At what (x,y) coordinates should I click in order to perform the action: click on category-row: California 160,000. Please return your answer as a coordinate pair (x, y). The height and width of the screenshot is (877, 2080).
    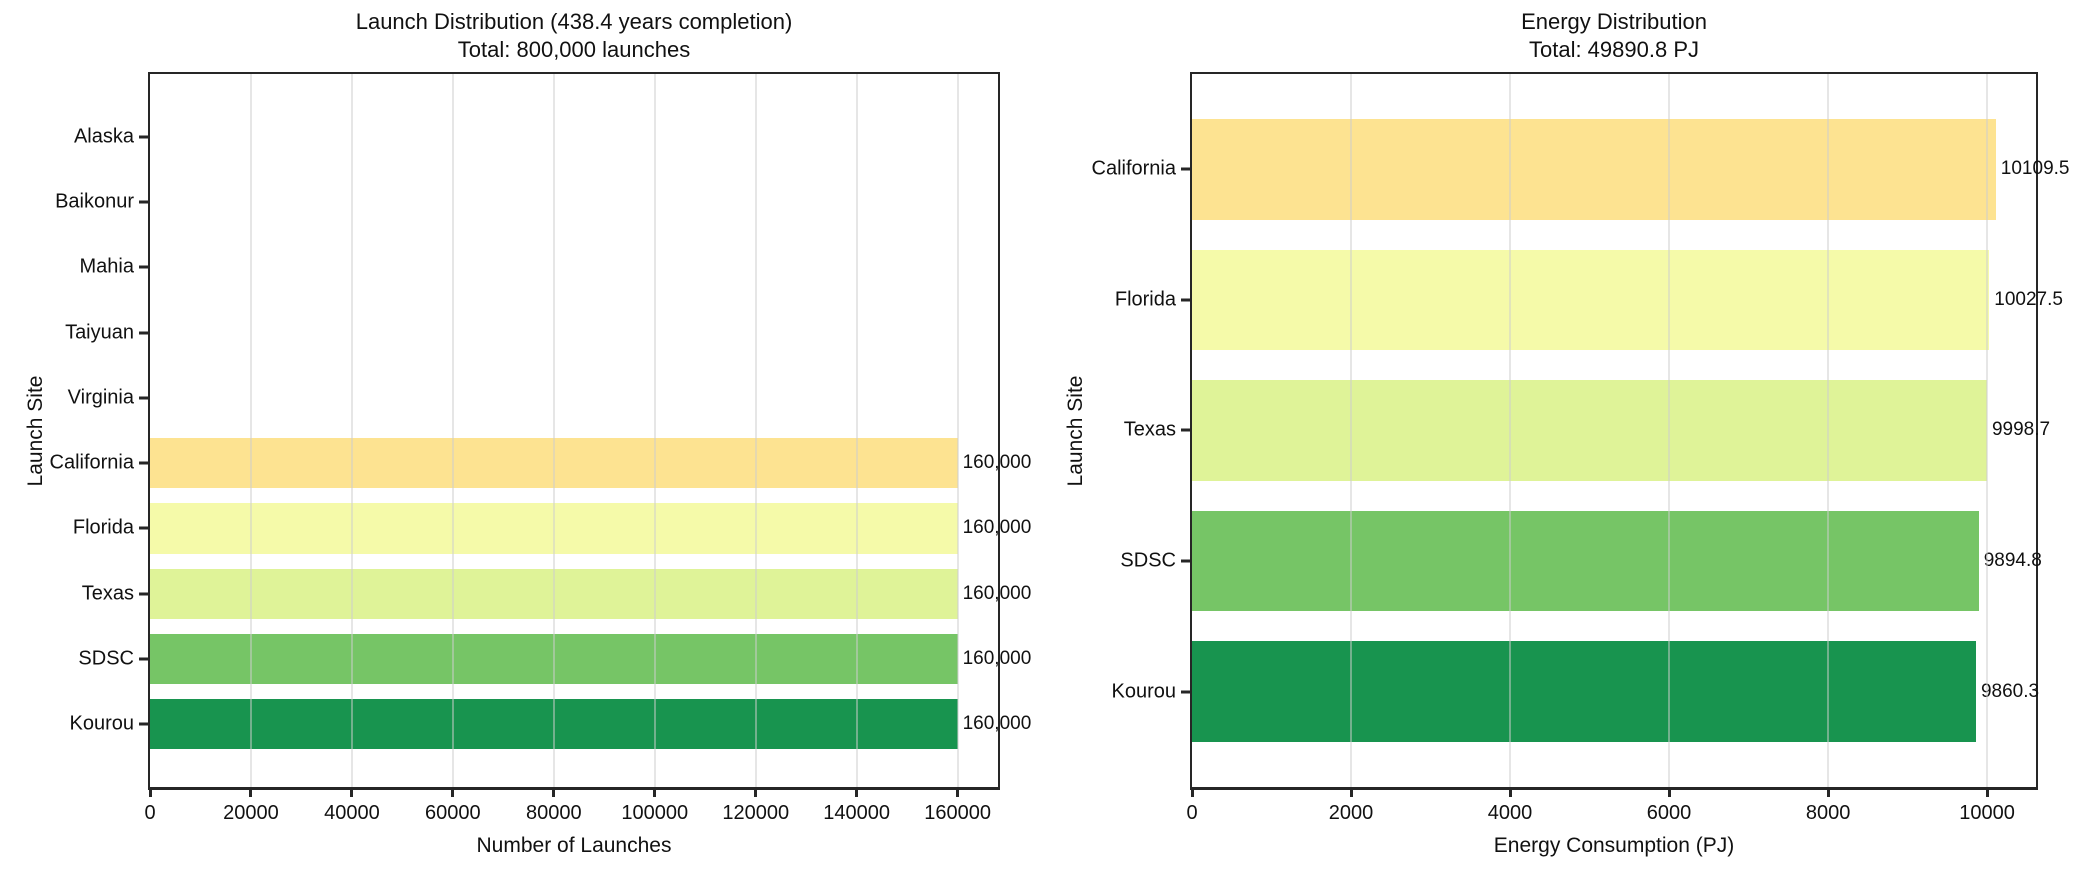
    Looking at the image, I should click on (540, 463).